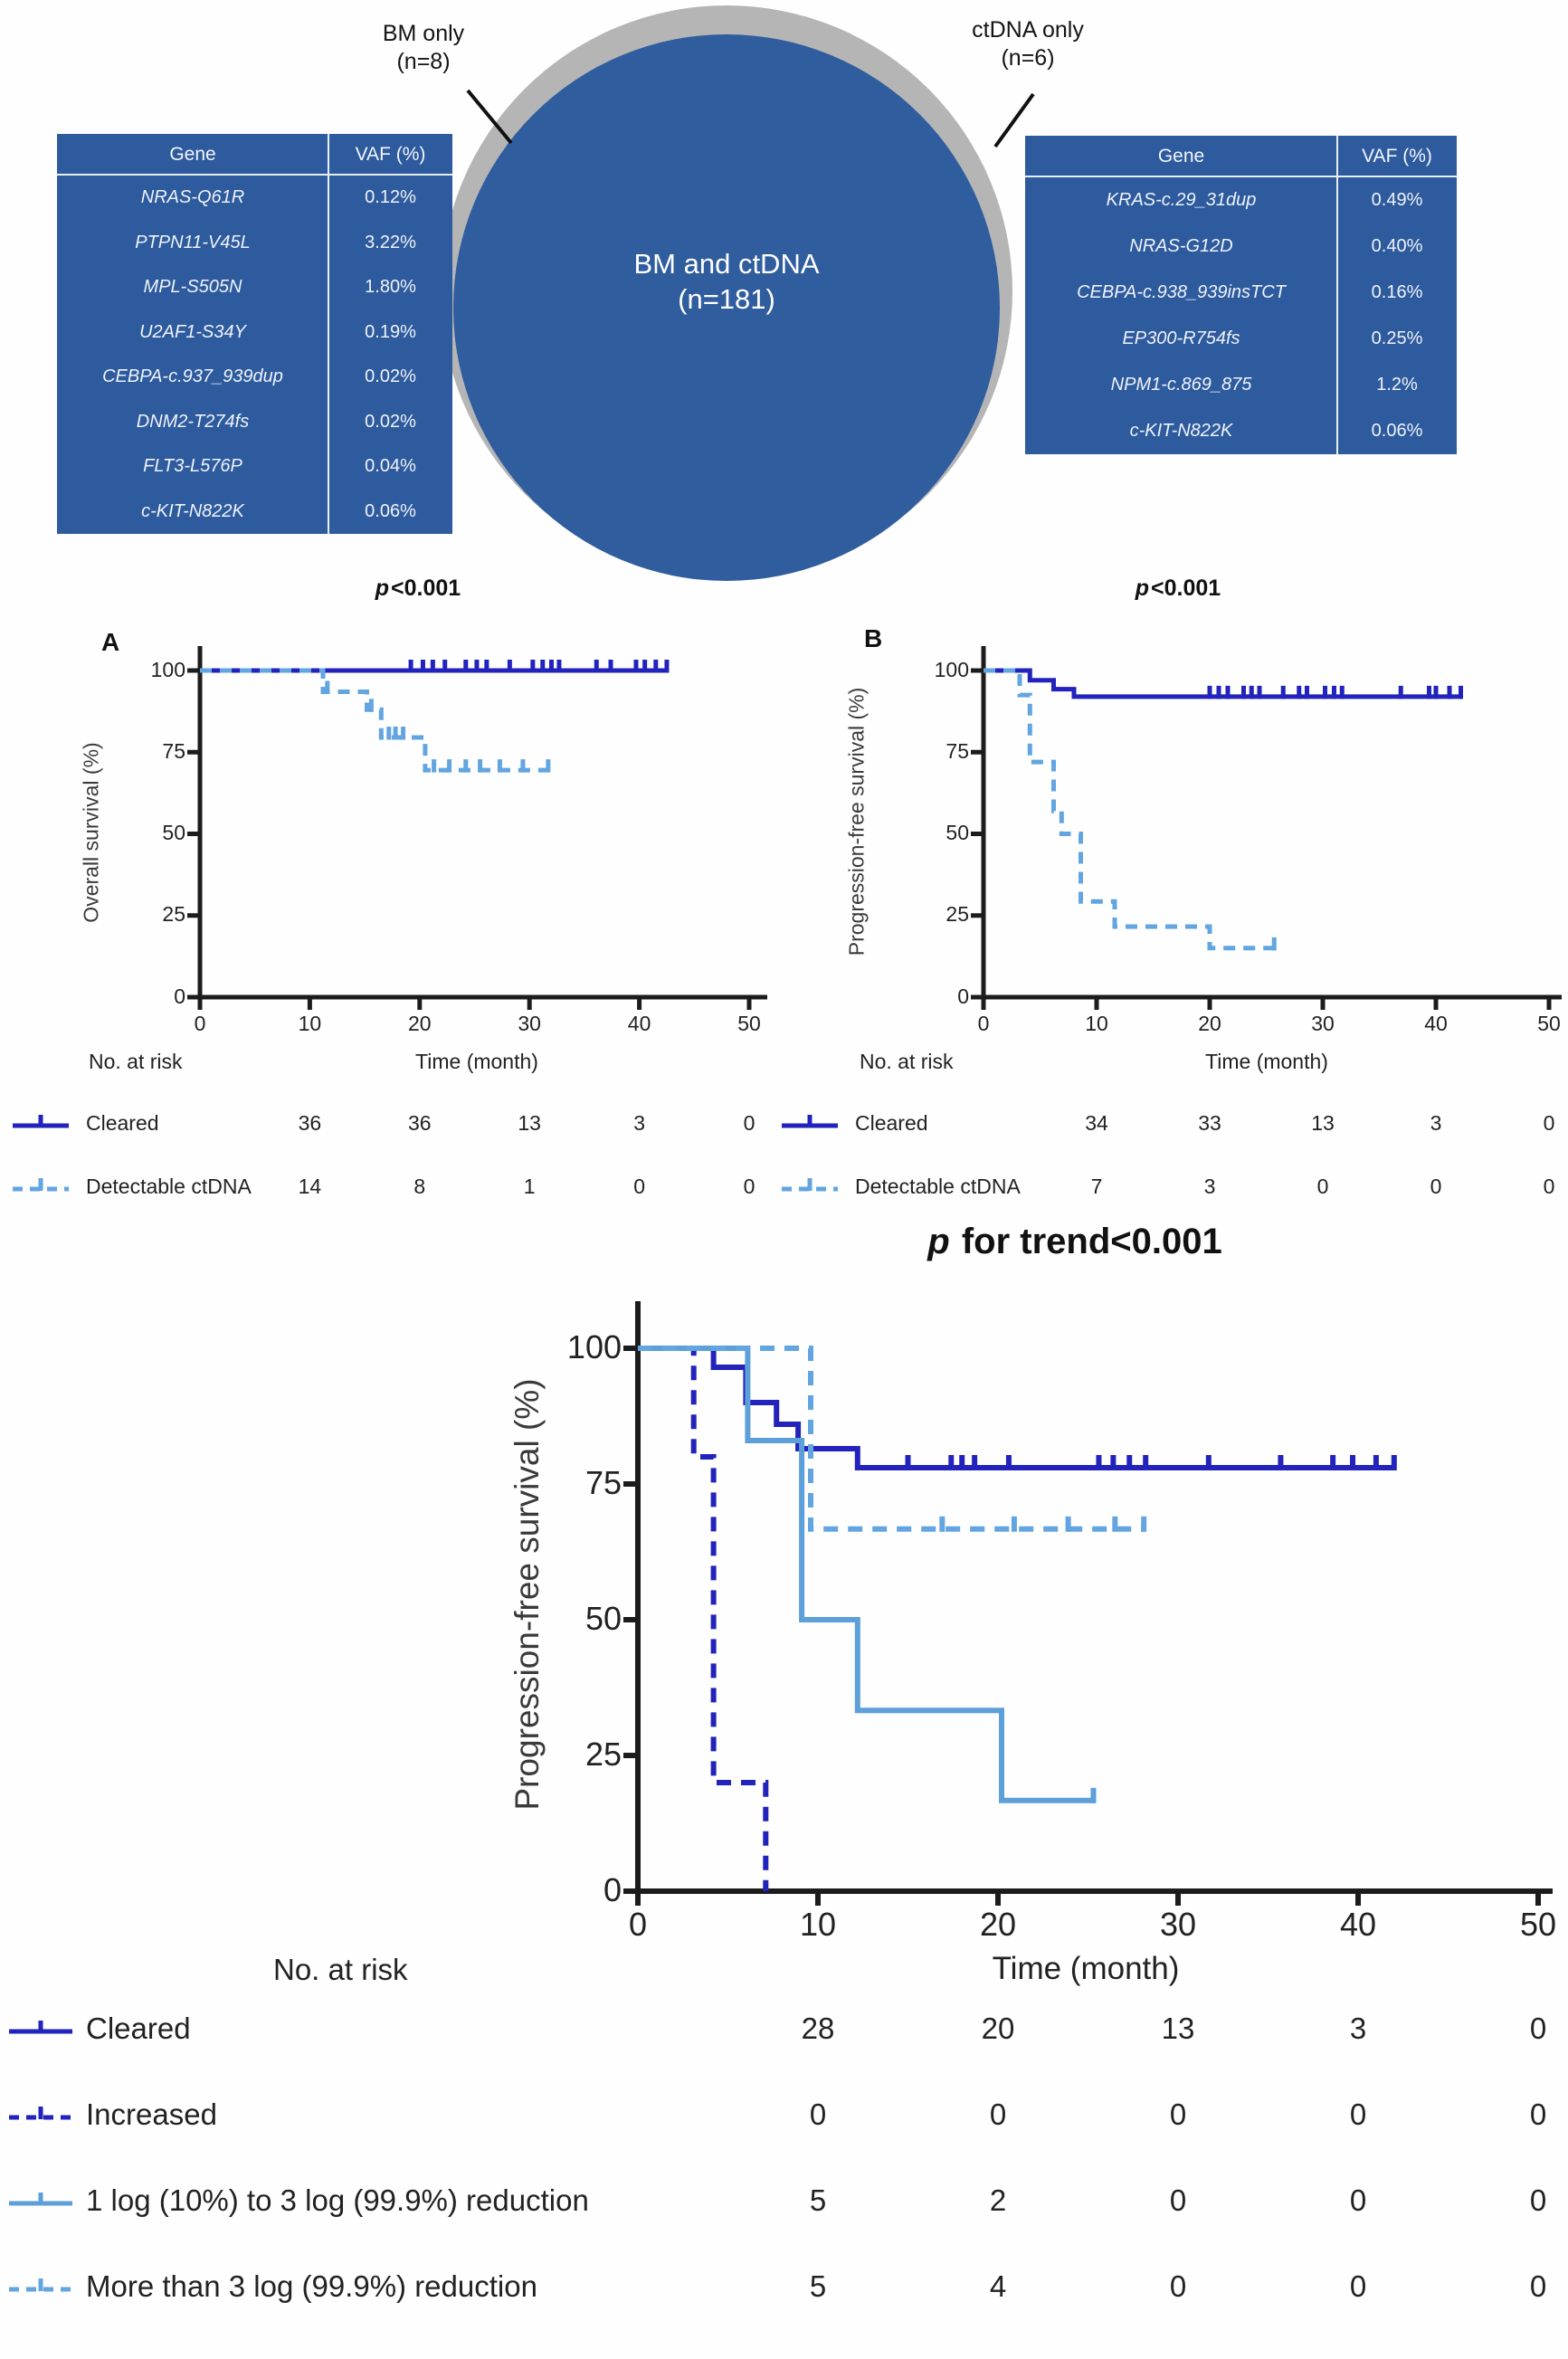  What do you see at coordinates (1181, 385) in the screenshot?
I see `table-cell-gene: NPM1-c.869_875` at bounding box center [1181, 385].